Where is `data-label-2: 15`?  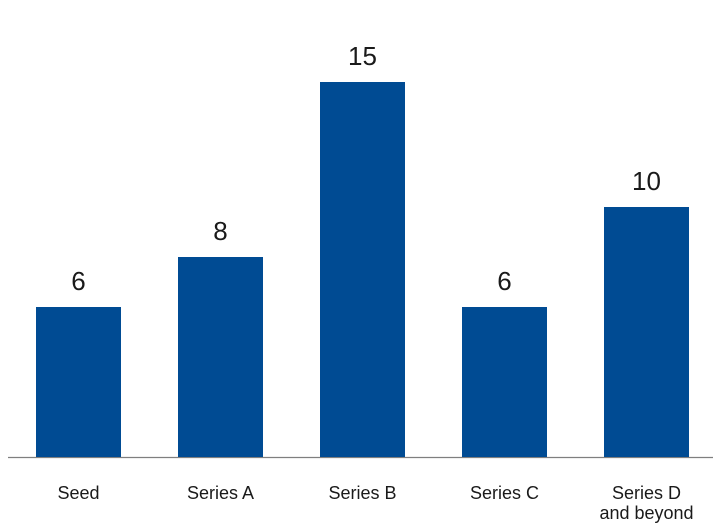
data-label-2: 15 is located at coordinates (362, 56).